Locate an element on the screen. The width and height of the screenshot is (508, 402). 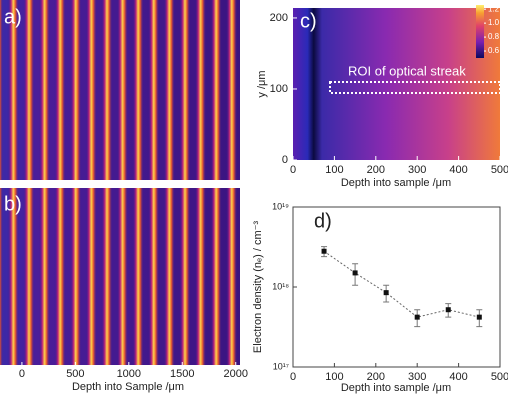
y-tick-label: 10¹⁹ is located at coordinates (280, 206).